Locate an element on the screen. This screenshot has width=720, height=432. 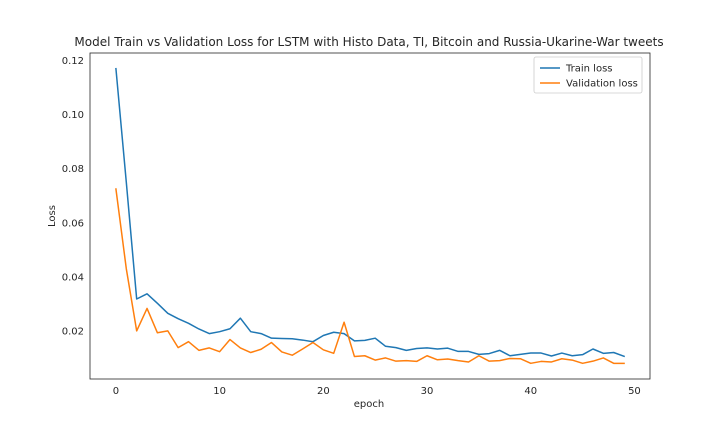
legend-box is located at coordinates (588, 75).